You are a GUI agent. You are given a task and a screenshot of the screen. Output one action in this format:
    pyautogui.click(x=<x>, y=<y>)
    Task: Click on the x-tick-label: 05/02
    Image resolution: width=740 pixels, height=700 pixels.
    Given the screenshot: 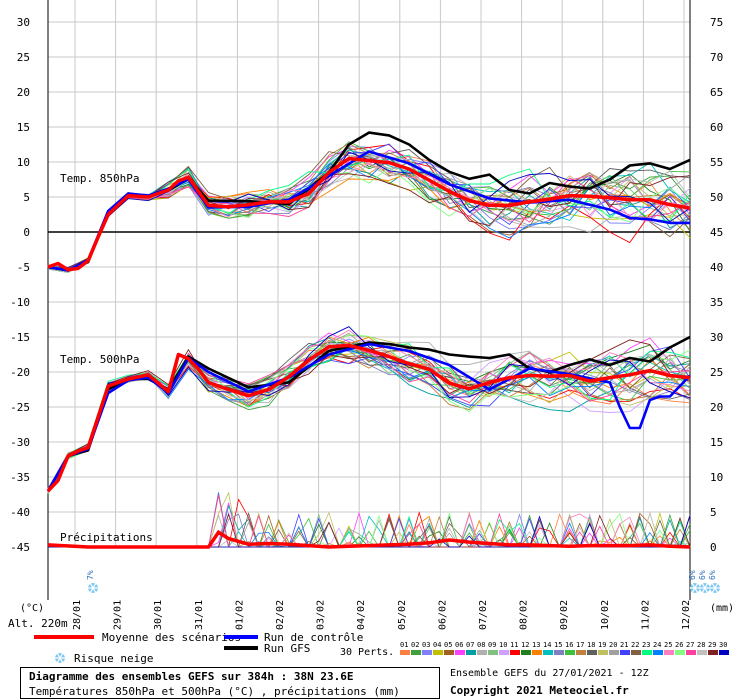 What is the action you would take?
    pyautogui.click(x=402, y=615)
    